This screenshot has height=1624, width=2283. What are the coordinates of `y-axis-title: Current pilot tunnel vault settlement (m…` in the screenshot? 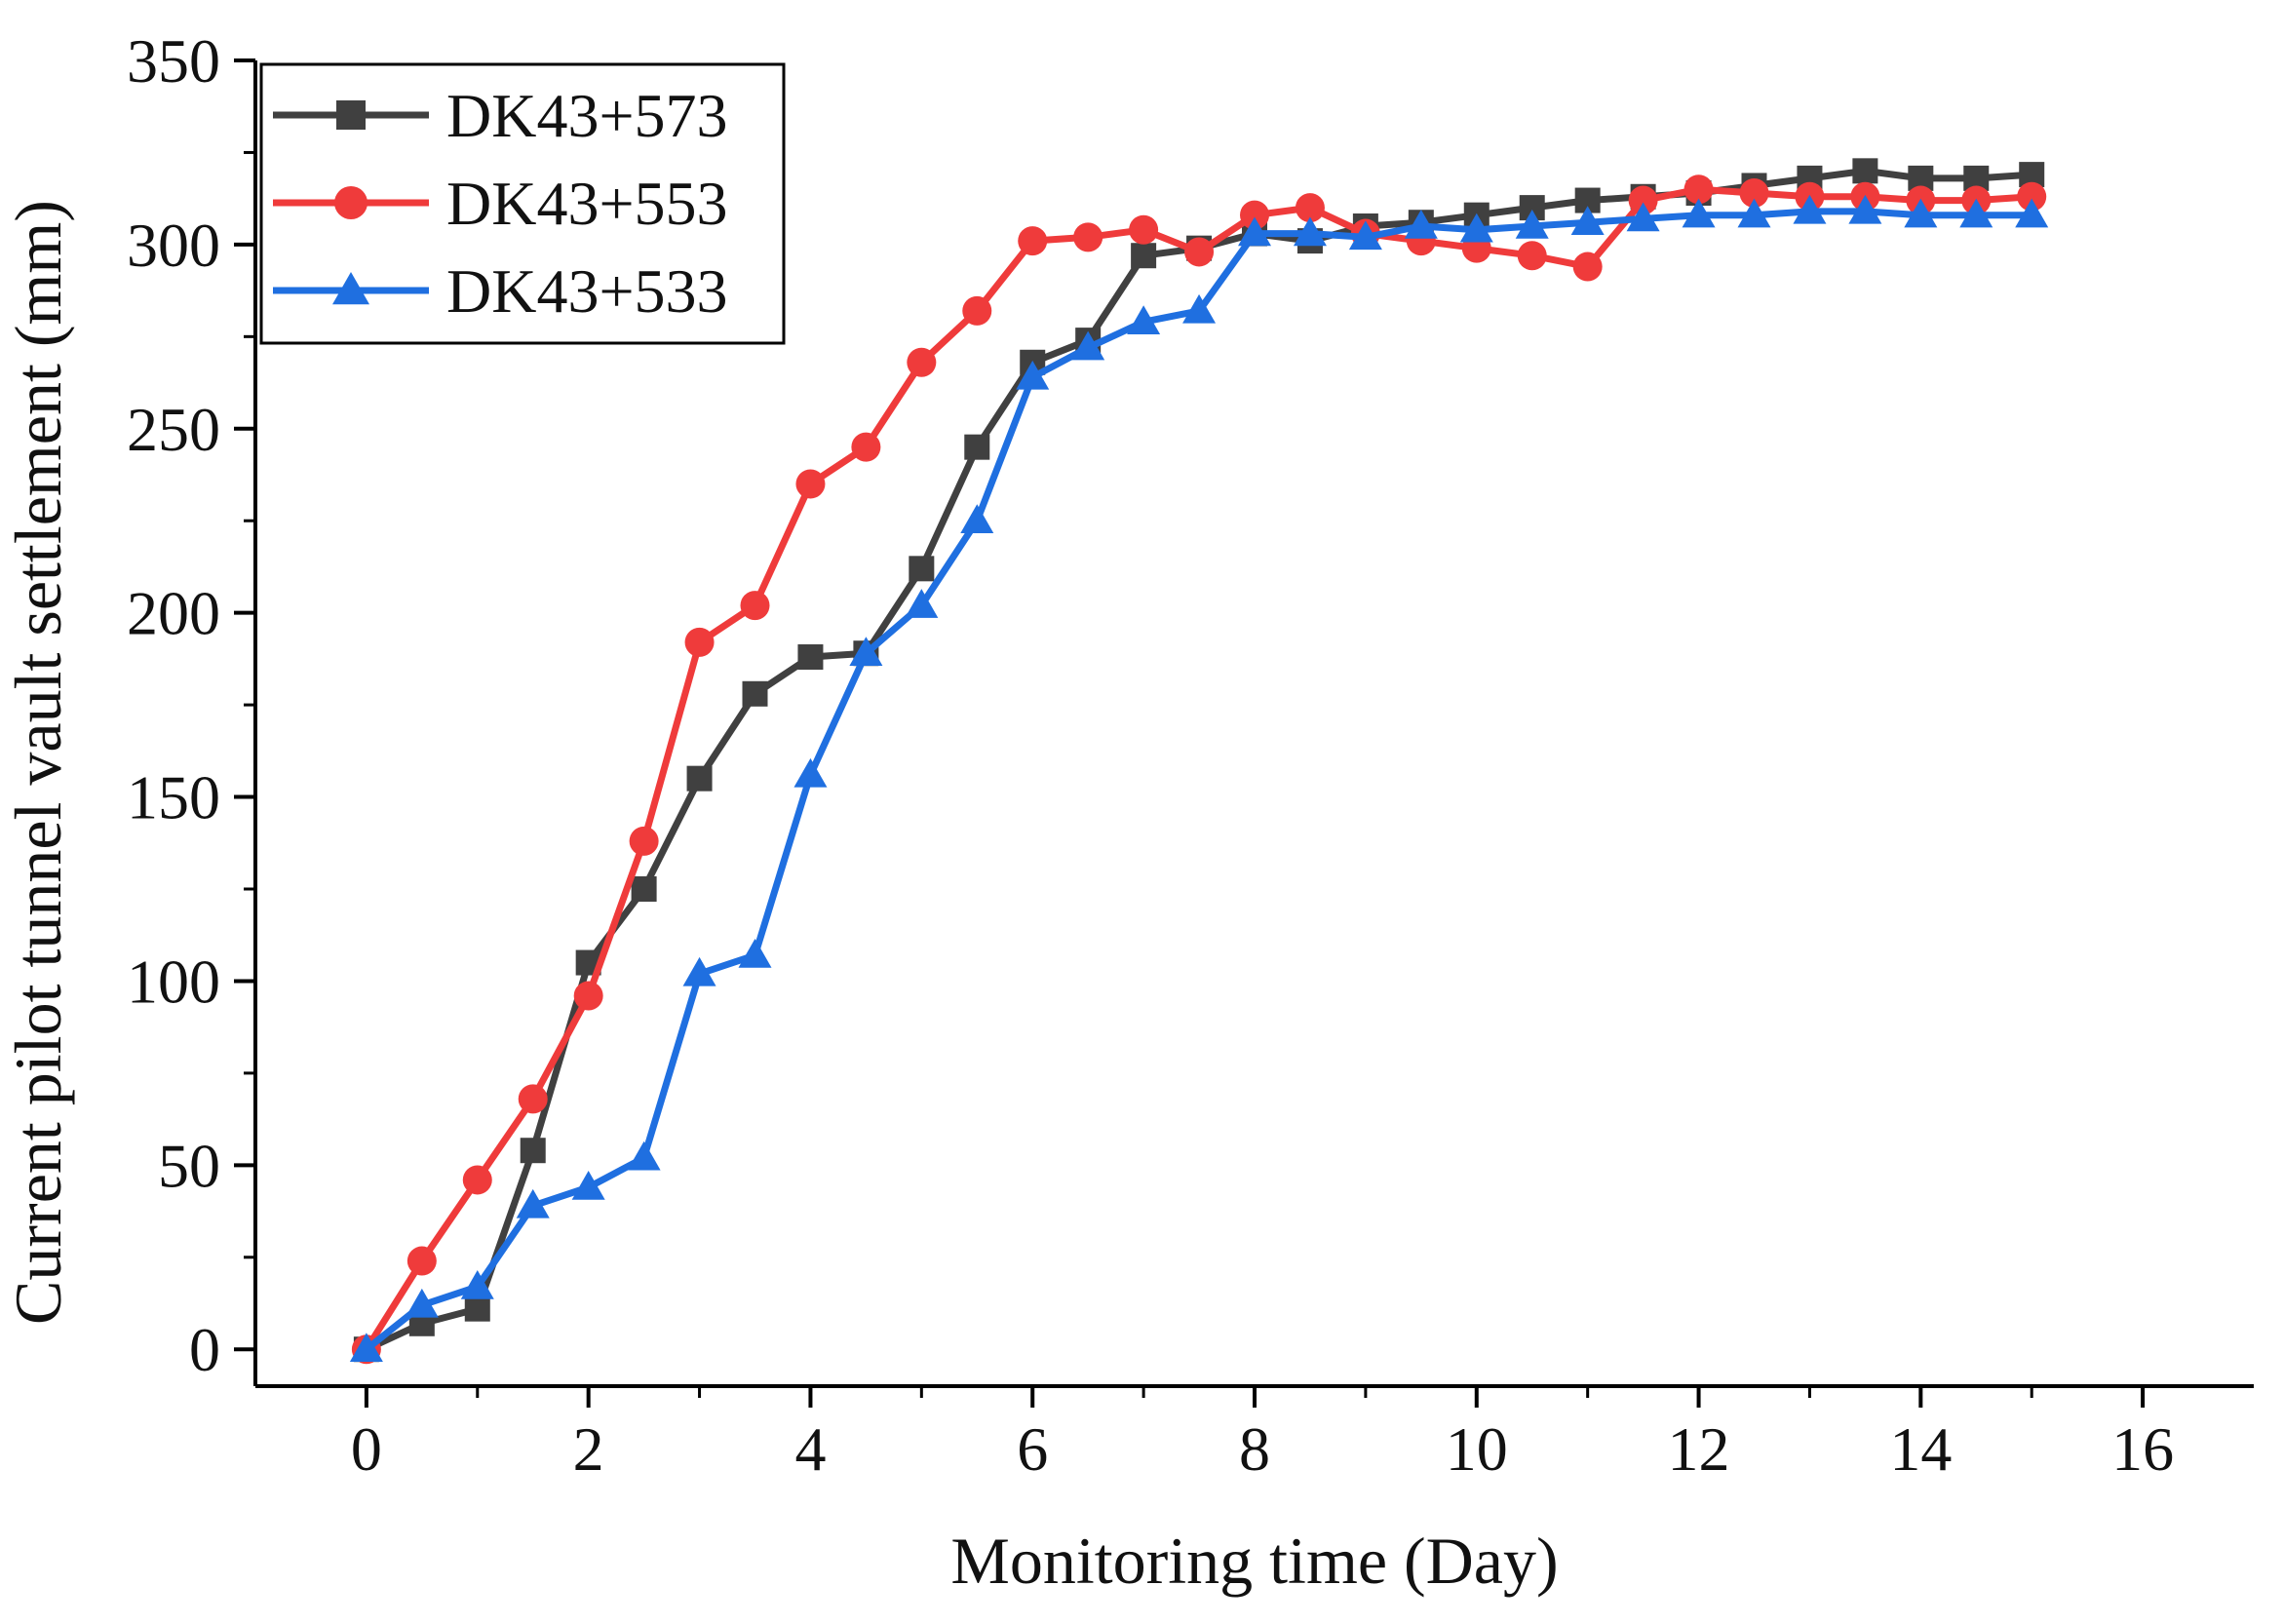 It's located at (38, 763).